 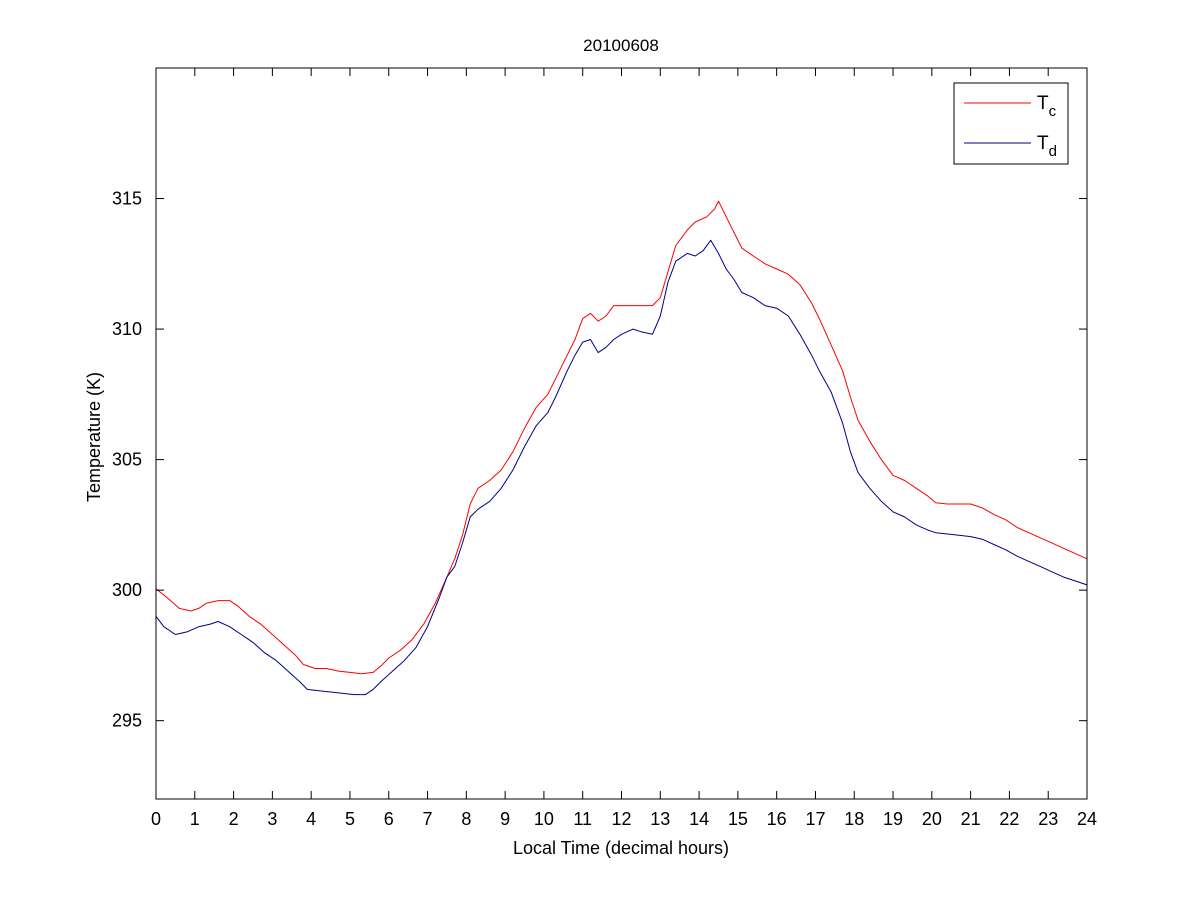 What do you see at coordinates (1009, 819) in the screenshot?
I see `x-tick-label: 22` at bounding box center [1009, 819].